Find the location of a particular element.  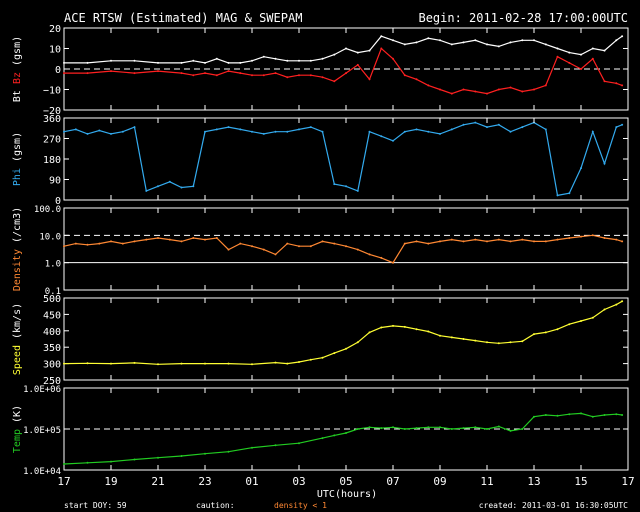

y-tick-label: −10 is located at coordinates (52, 91).